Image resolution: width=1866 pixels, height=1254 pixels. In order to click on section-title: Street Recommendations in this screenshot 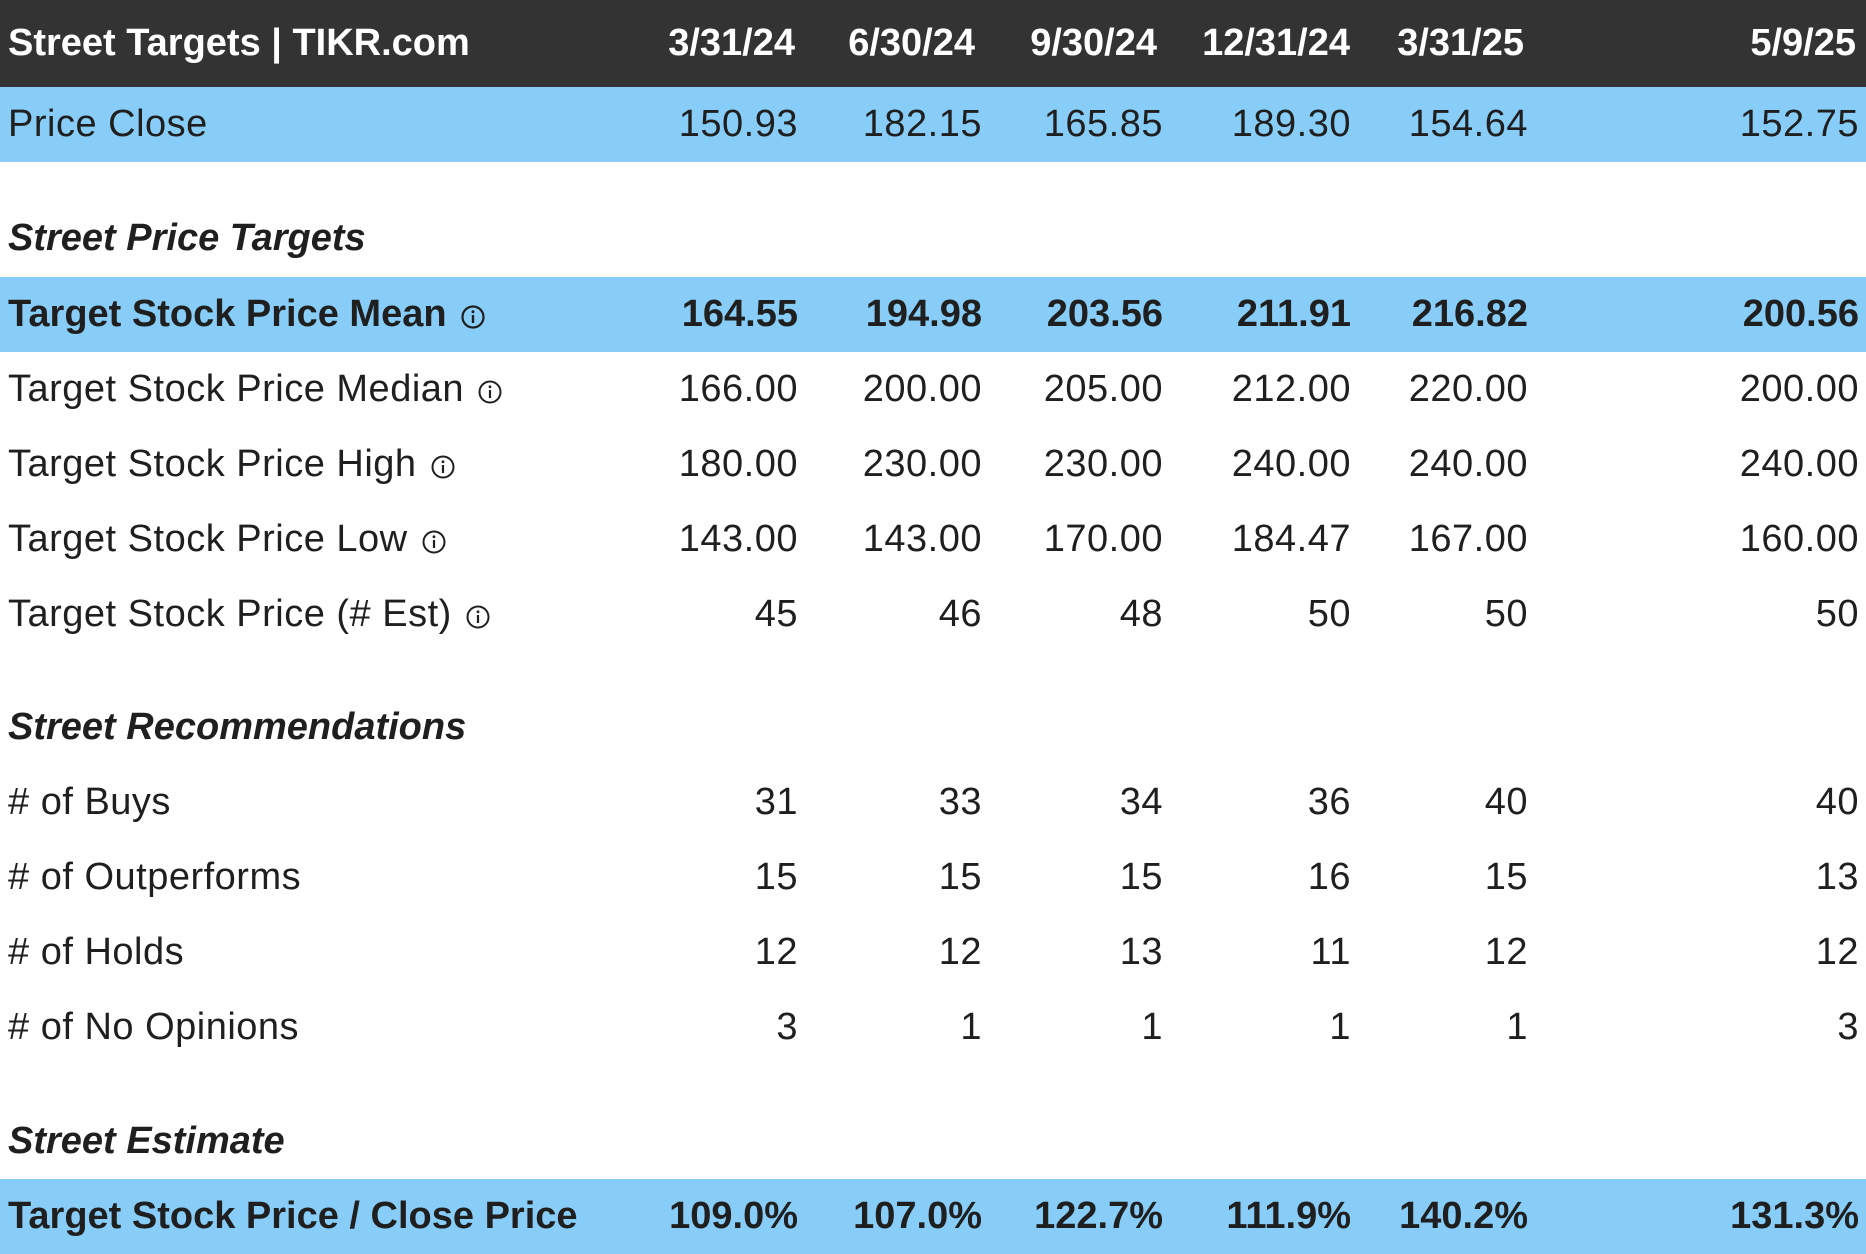, I will do `click(237, 726)`.